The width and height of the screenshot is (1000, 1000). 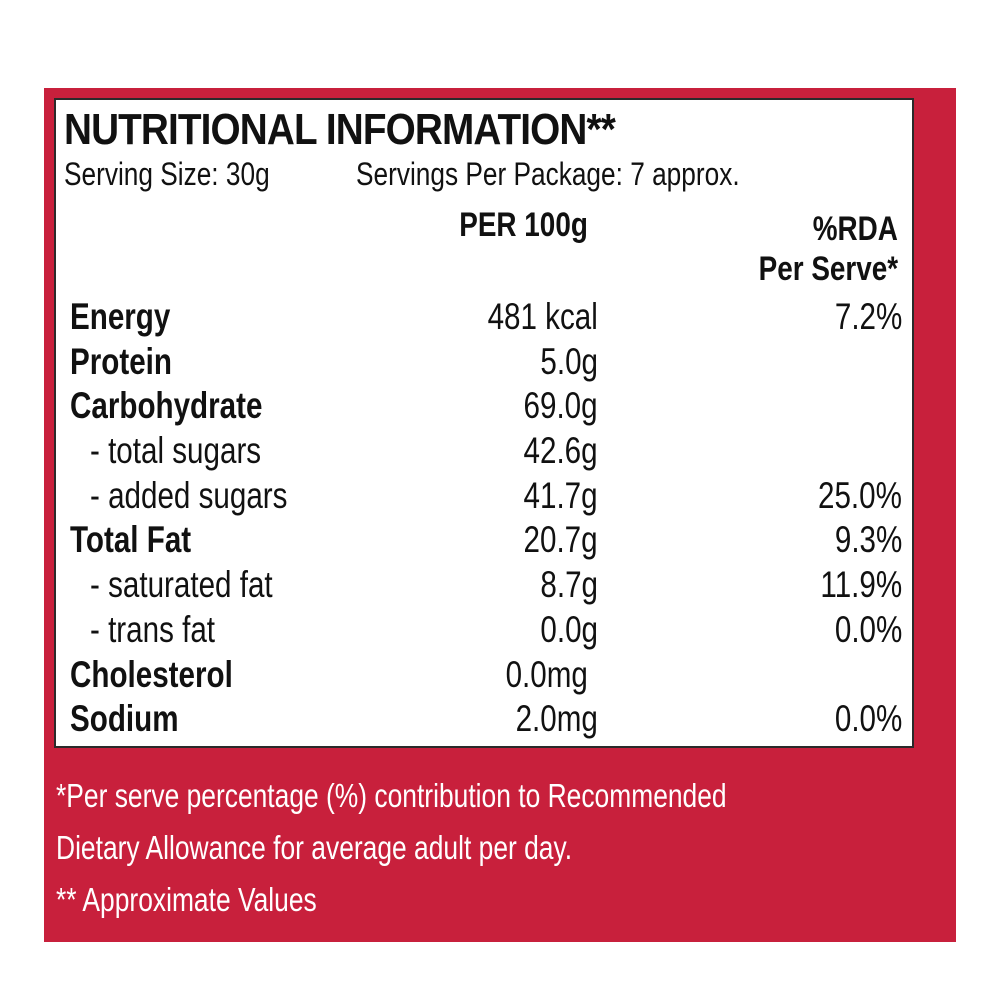 I want to click on nutrient-name: - saturated fat, so click(x=181, y=585).